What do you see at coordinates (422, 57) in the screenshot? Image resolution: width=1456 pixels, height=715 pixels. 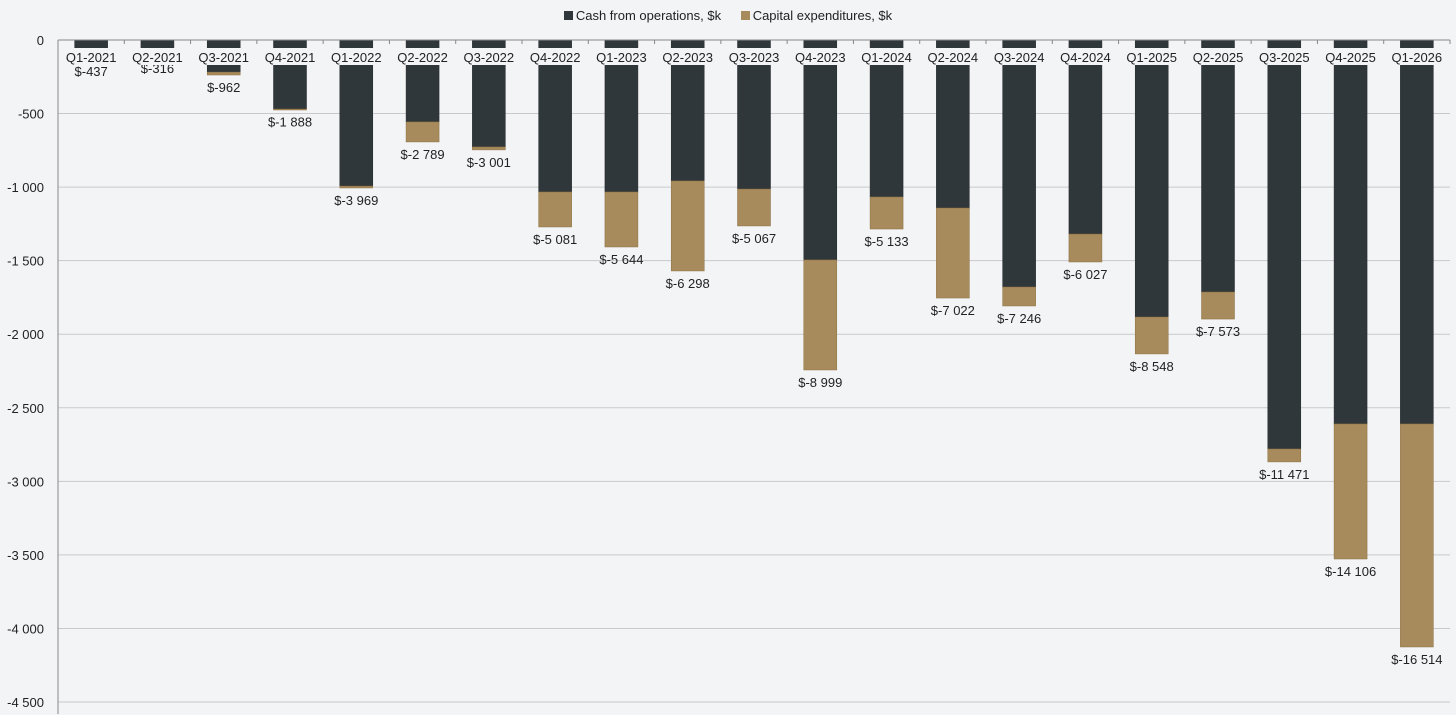 I see `category-label: Q2-2022` at bounding box center [422, 57].